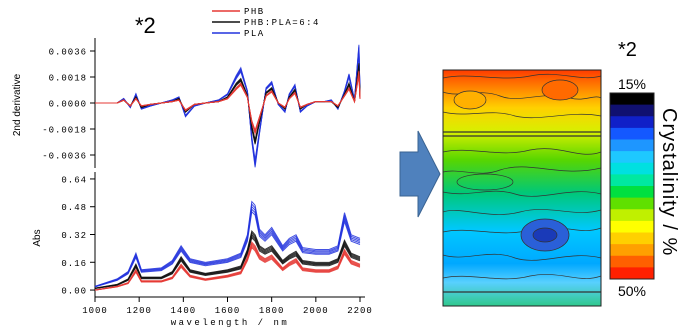 The height and width of the screenshot is (327, 692). What do you see at coordinates (64, 157) in the screenshot?
I see `y-tick-label: -0.0036` at bounding box center [64, 157].